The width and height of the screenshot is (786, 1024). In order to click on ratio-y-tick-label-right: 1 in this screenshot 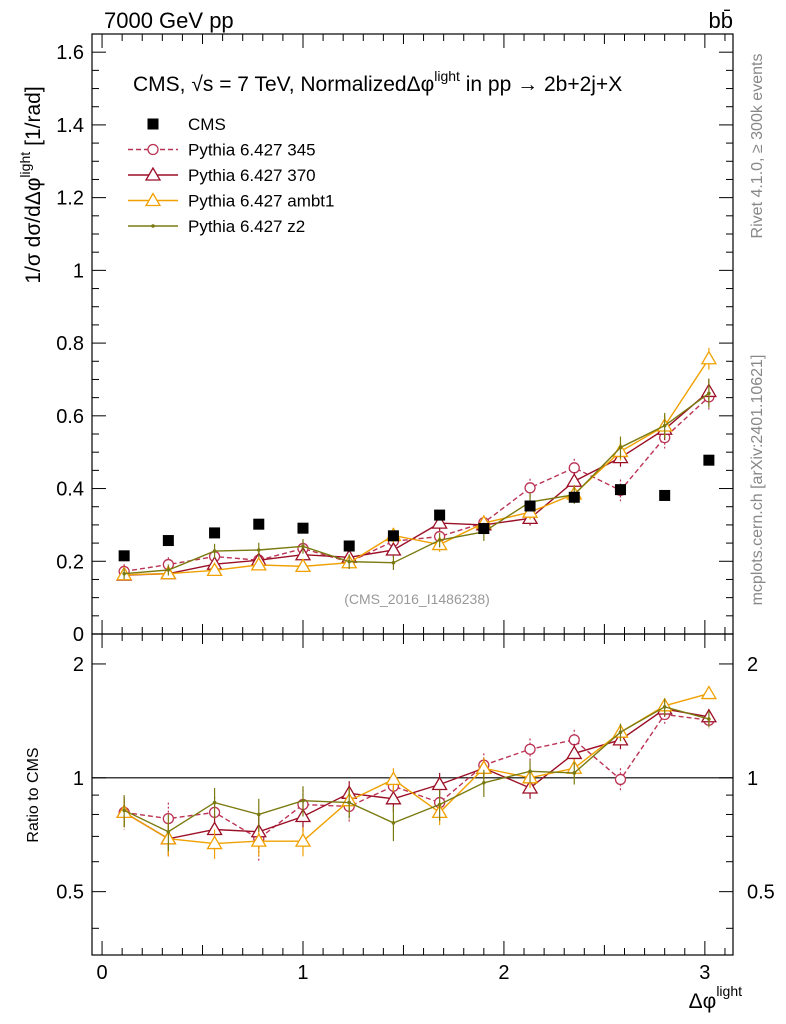, I will do `click(752, 779)`.